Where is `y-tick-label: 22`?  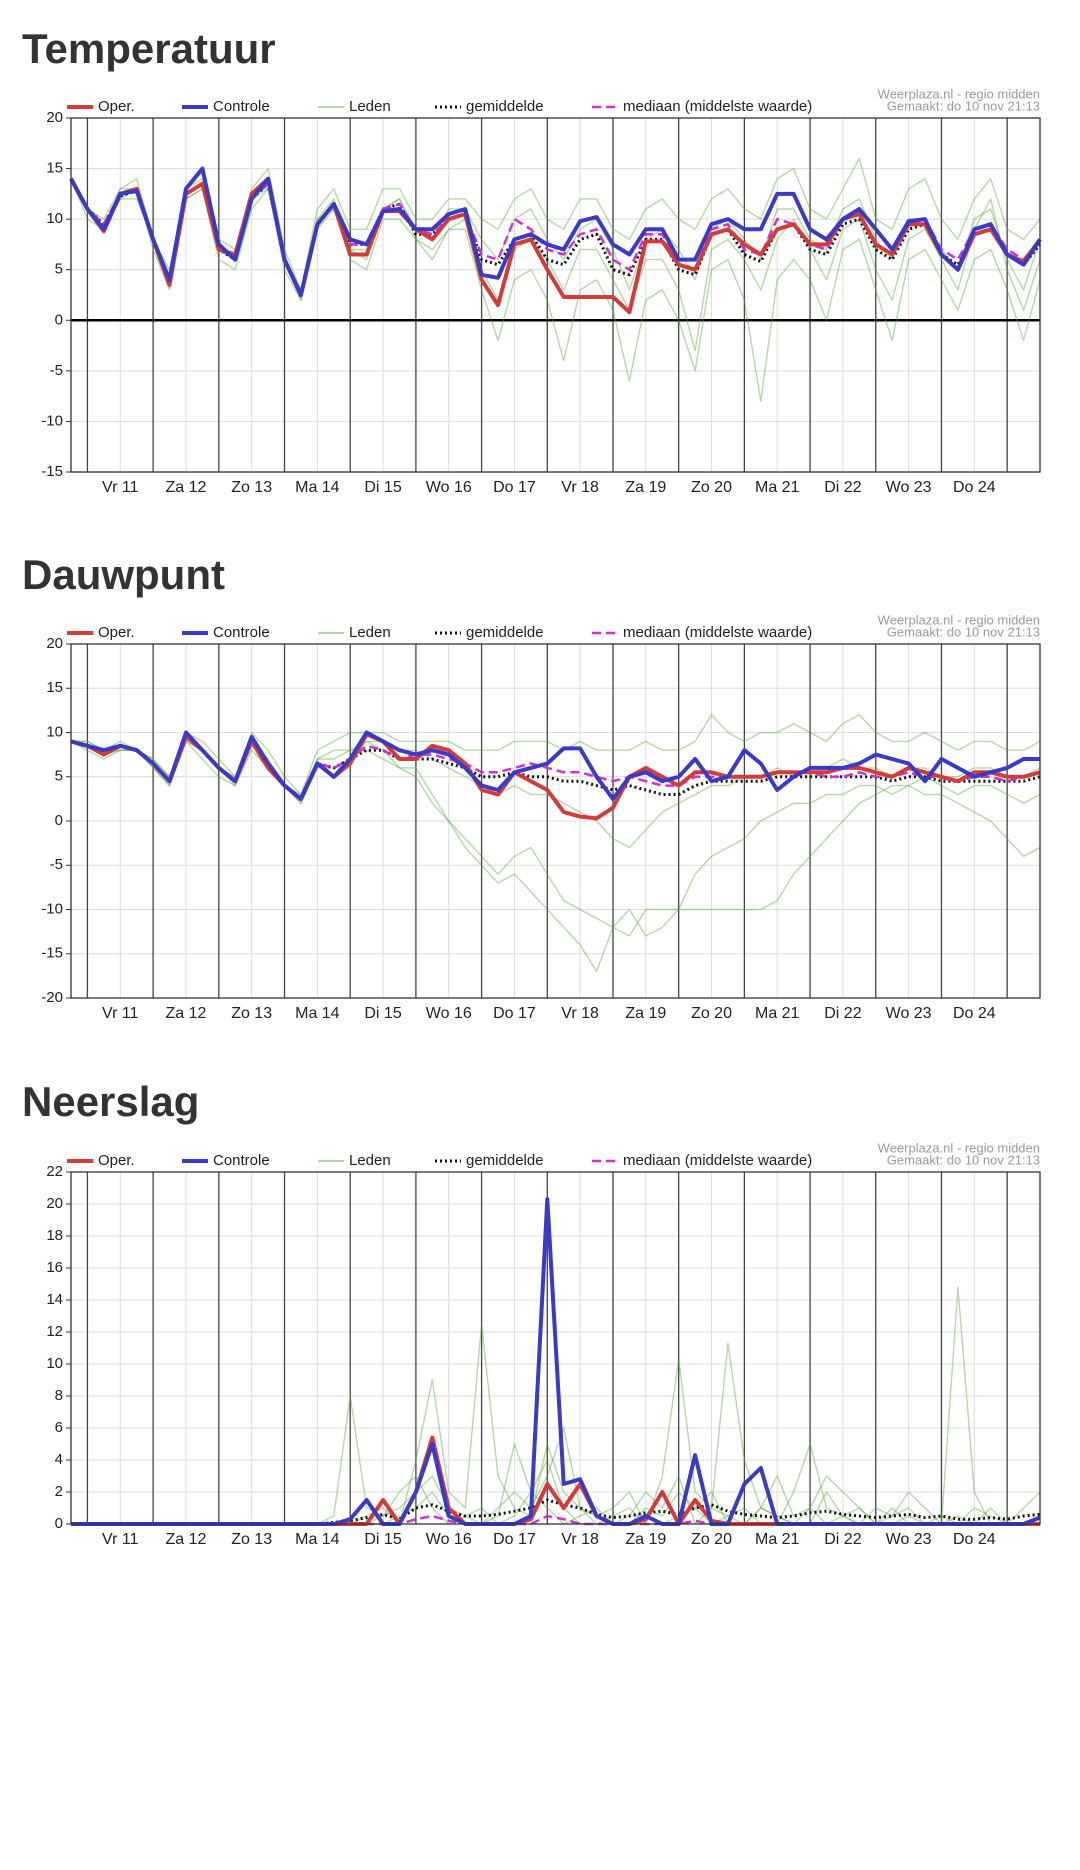
y-tick-label: 22 is located at coordinates (54, 1171).